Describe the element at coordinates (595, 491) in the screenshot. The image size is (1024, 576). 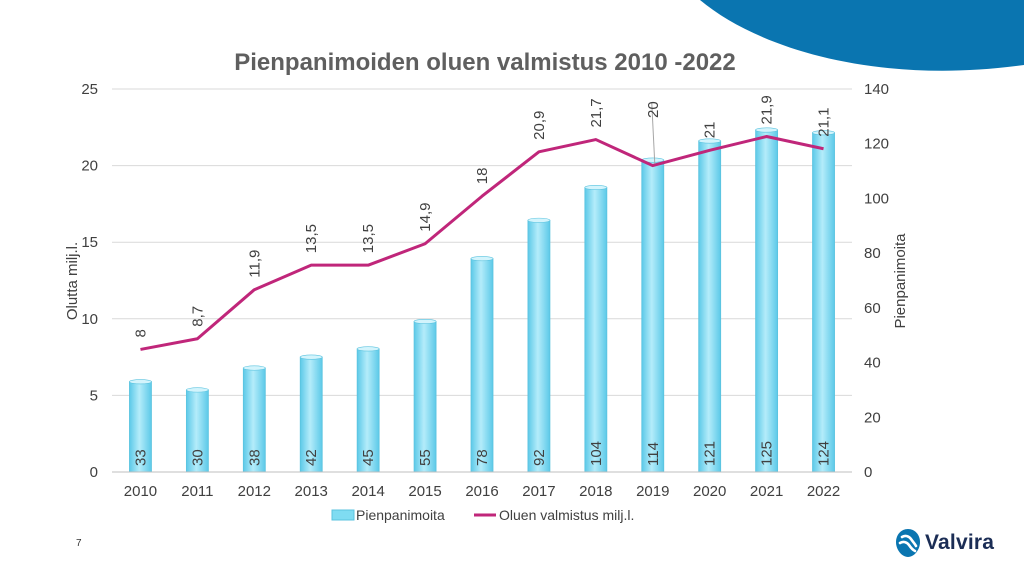
I see `x-tick-label: 2018` at that location.